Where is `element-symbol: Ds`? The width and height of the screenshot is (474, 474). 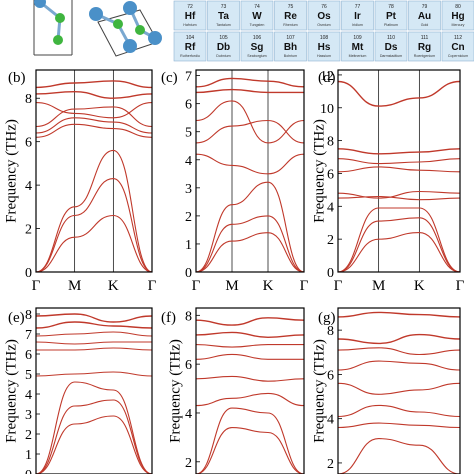 element-symbol: Ds is located at coordinates (391, 47).